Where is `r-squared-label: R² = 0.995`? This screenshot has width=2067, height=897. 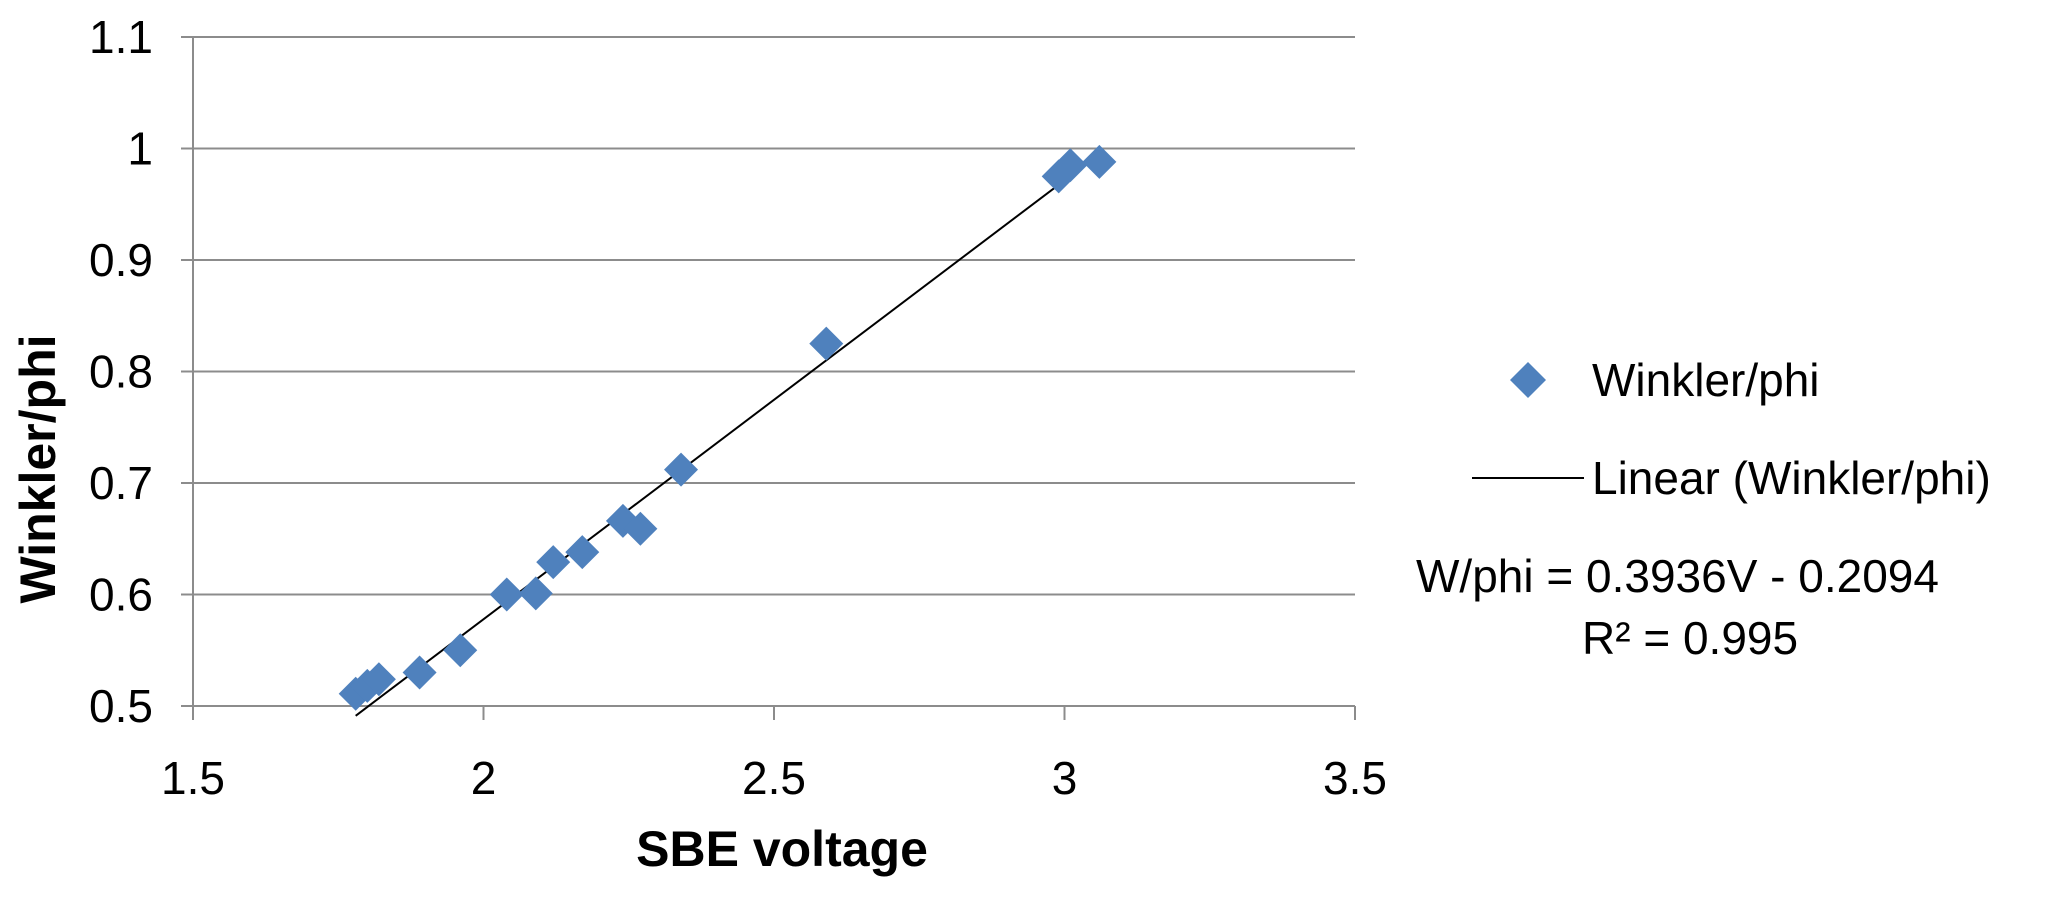 r-squared-label: R² = 0.995 is located at coordinates (1690, 638).